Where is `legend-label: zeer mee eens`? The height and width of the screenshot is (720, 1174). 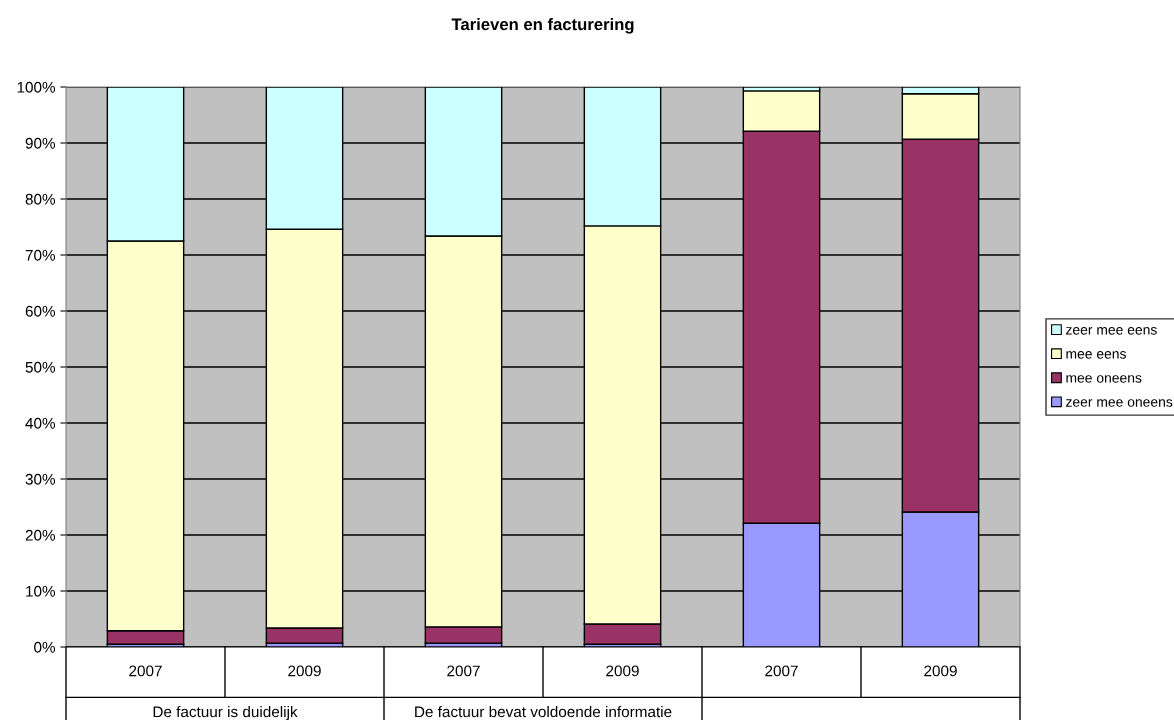 legend-label: zeer mee eens is located at coordinates (1111, 331).